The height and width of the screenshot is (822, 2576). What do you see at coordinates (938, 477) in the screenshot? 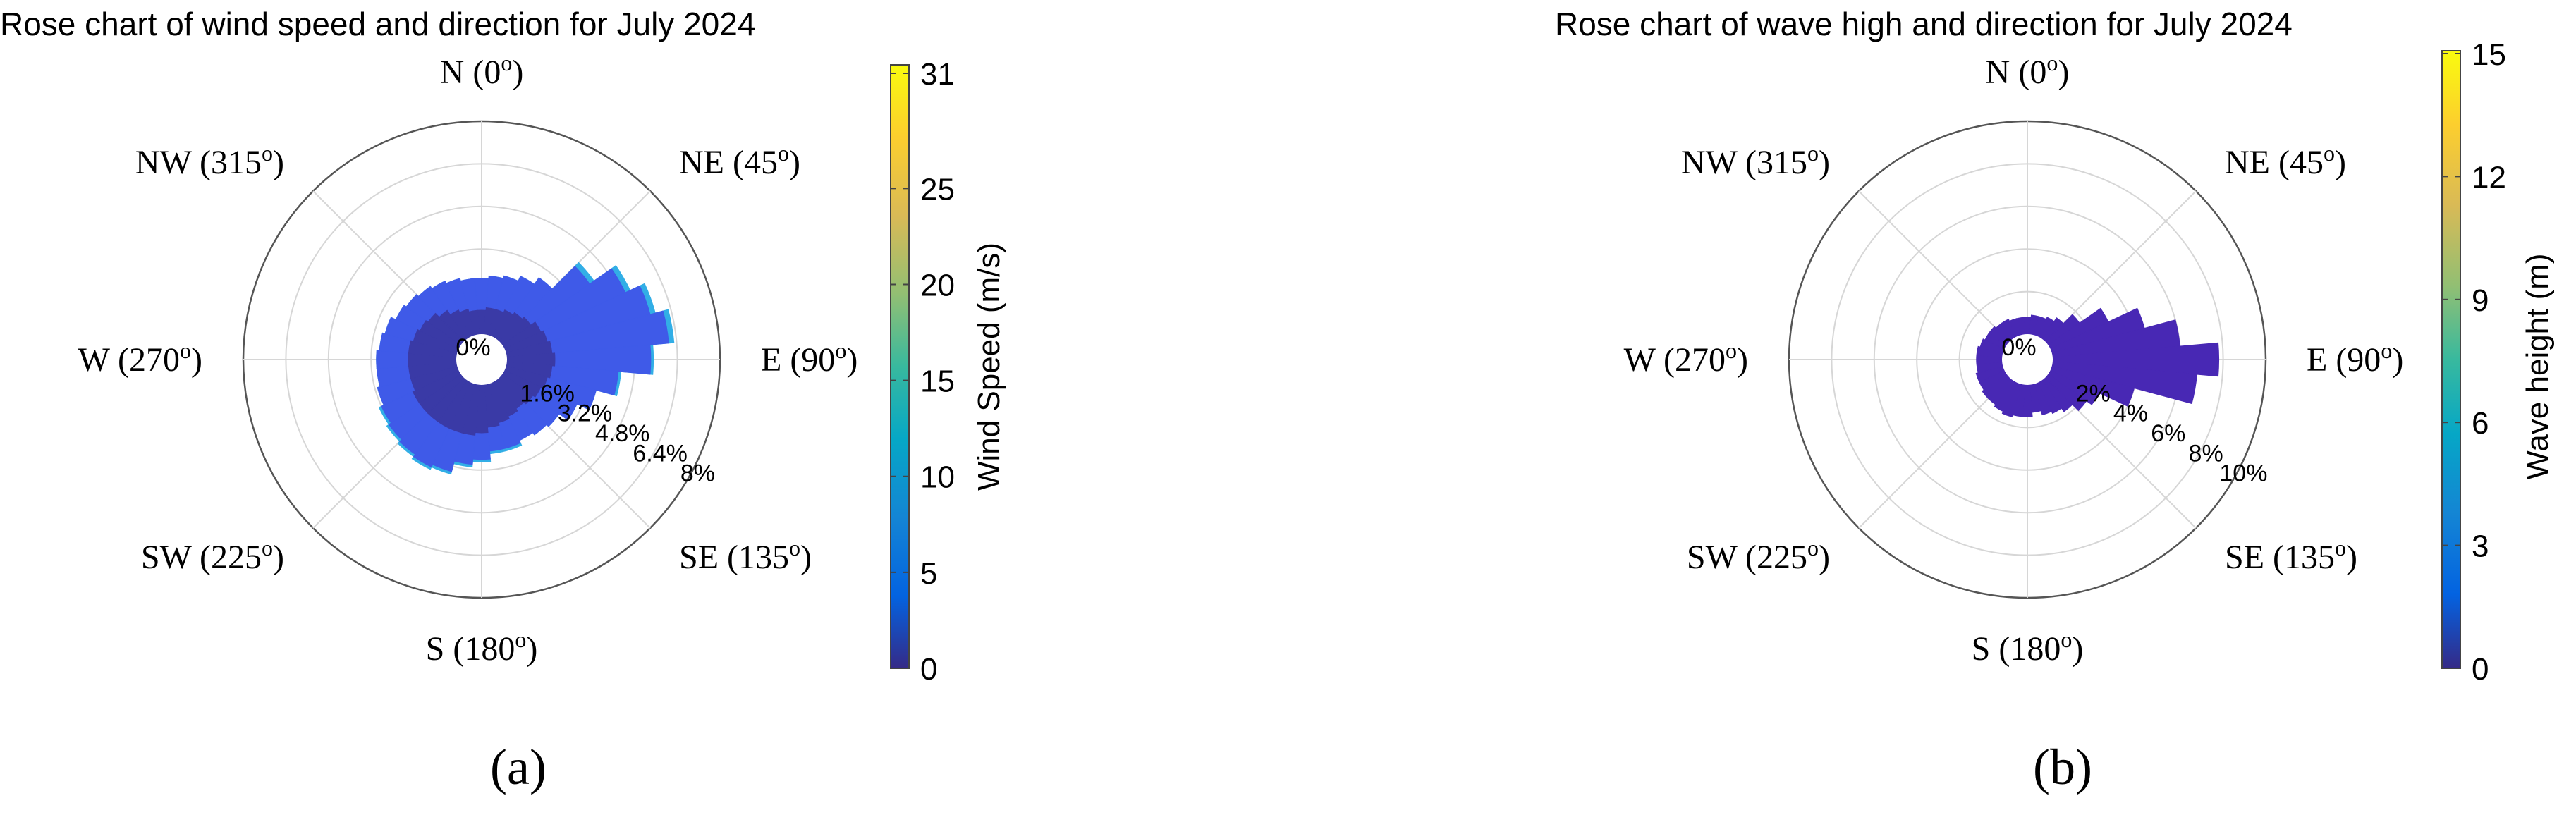
I see `colorbar-tick-label: 10` at bounding box center [938, 477].